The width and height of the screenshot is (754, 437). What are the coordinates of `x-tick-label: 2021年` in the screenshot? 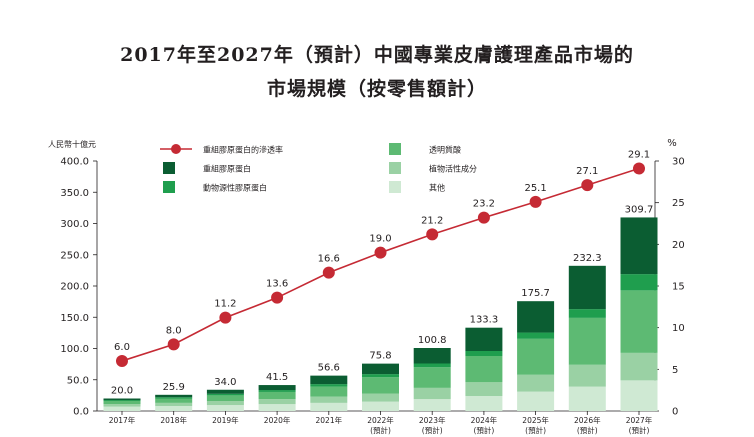 It's located at (329, 420).